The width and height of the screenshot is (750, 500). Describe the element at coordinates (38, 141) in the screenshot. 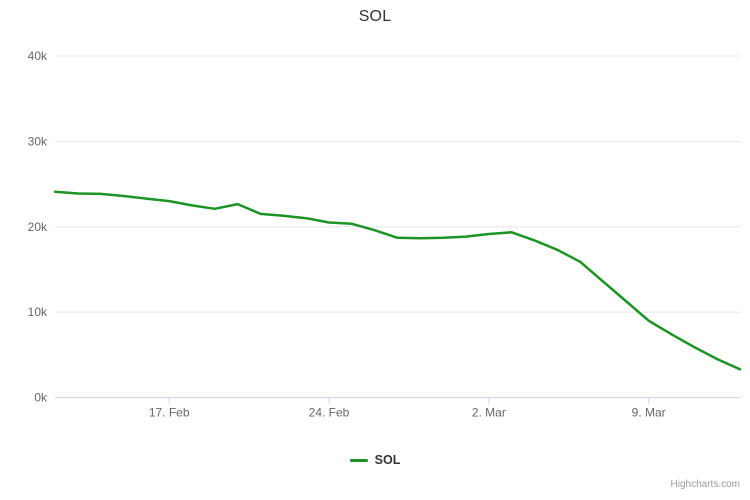

I see `y-axis-tick-label: 30k` at that location.